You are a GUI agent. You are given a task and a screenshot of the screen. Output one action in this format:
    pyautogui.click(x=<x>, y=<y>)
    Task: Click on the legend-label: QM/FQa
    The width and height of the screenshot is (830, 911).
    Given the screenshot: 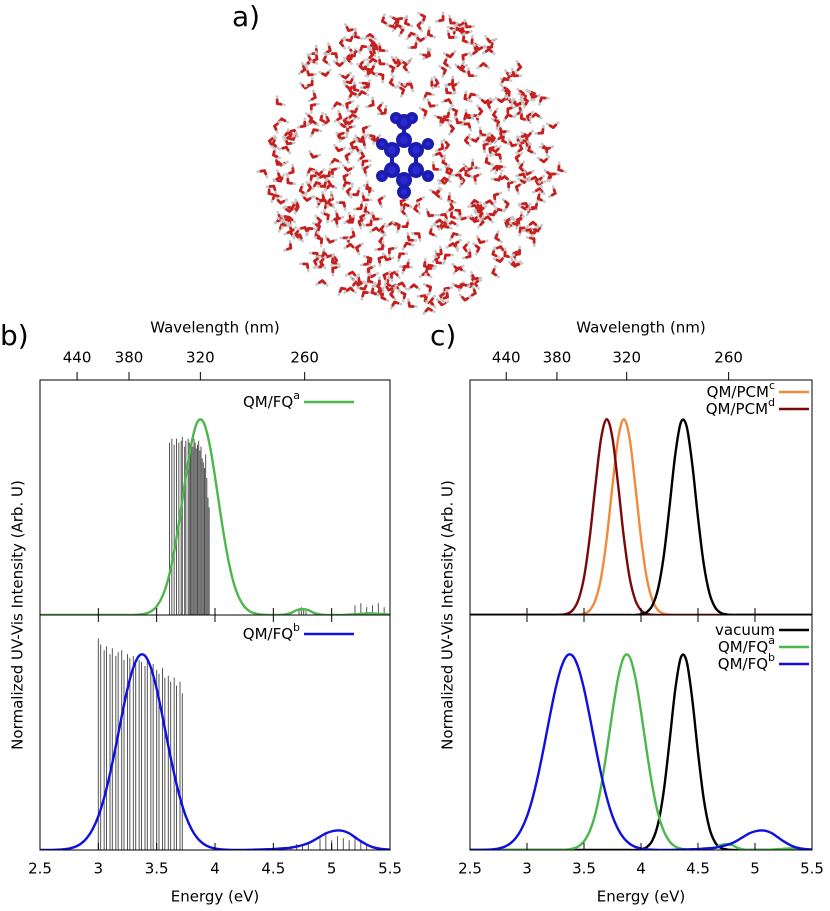 What is the action you would take?
    pyautogui.click(x=746, y=645)
    